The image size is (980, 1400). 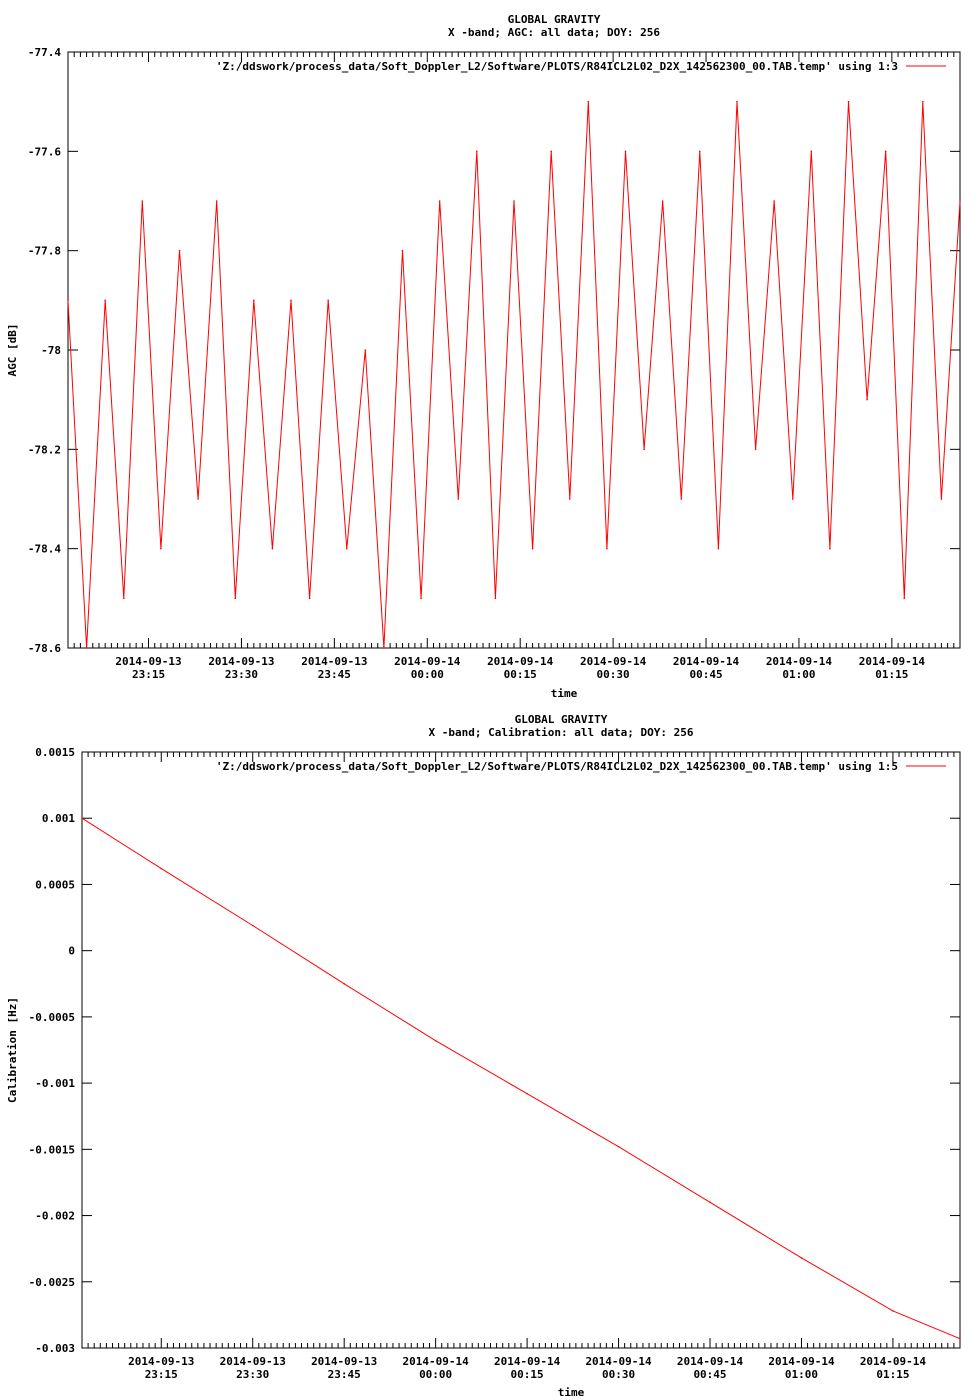 What do you see at coordinates (71, 951) in the screenshot?
I see `y-tick-label: 0` at bounding box center [71, 951].